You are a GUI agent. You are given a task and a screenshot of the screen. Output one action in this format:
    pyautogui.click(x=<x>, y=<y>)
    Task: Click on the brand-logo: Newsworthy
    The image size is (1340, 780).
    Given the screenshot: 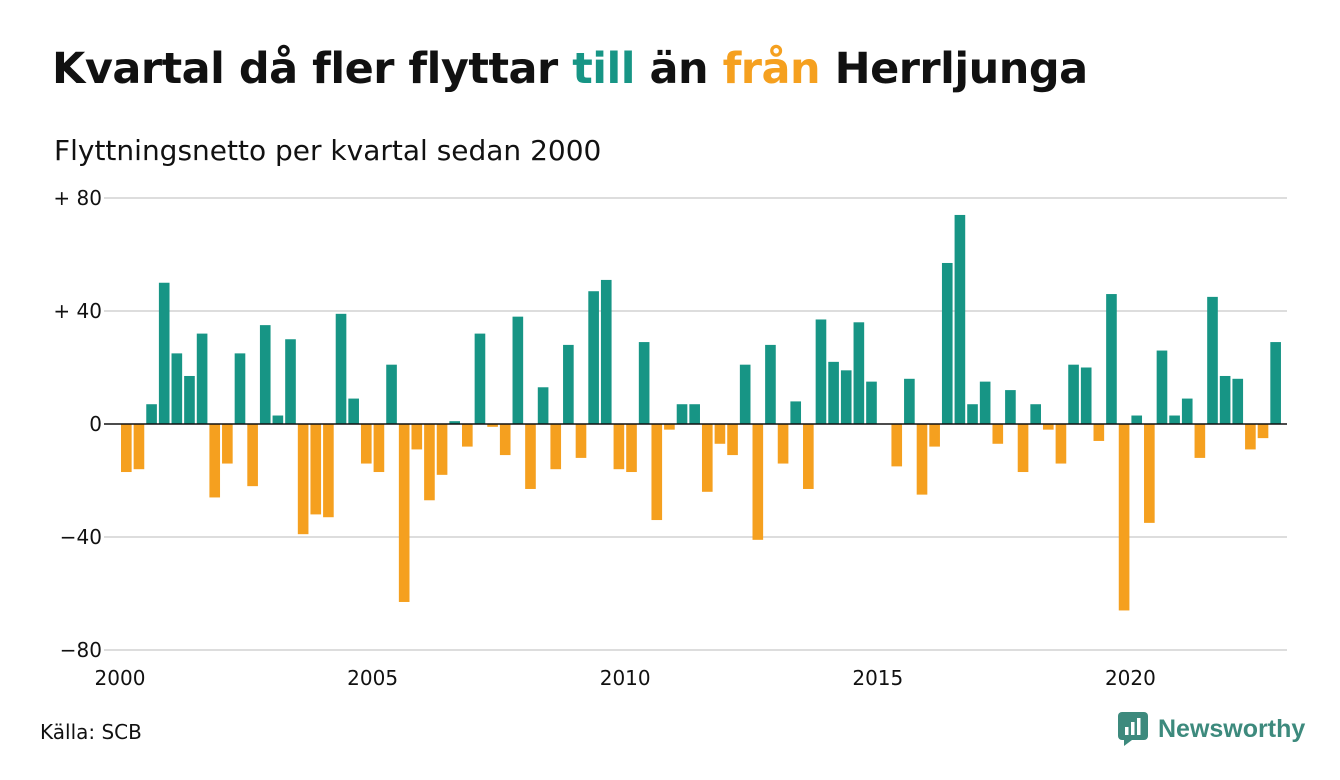 What is the action you would take?
    pyautogui.click(x=1211, y=729)
    